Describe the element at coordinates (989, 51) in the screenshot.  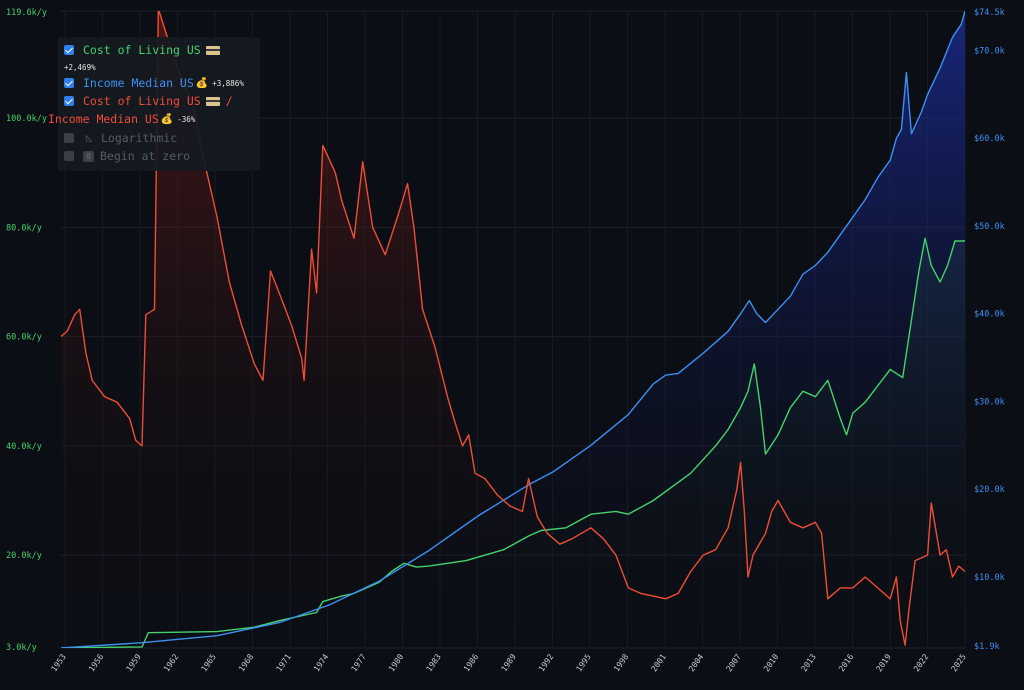
I see `right-axis-tick-label: $70.0k` at that location.